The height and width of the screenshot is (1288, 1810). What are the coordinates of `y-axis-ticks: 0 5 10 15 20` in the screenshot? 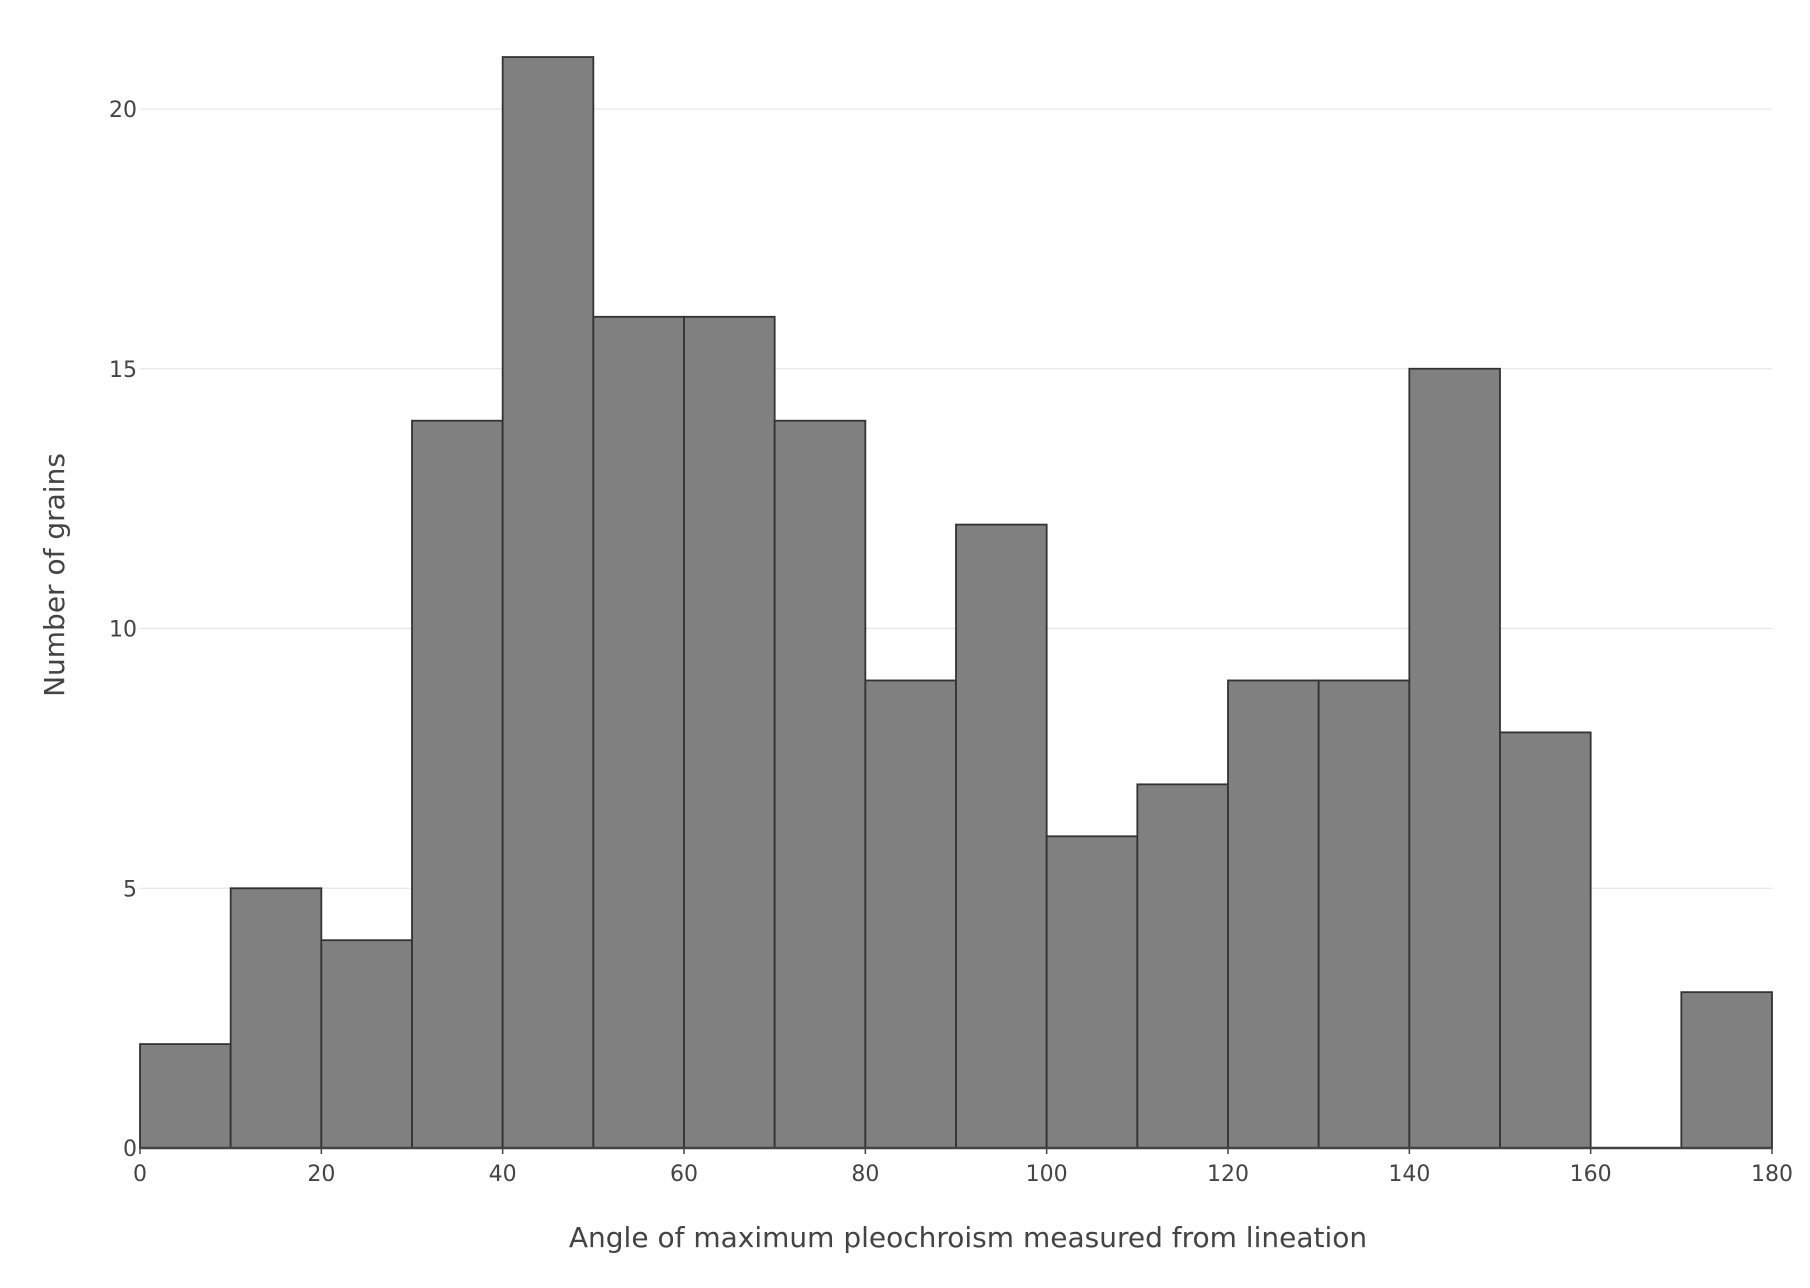 It's located at (123, 630).